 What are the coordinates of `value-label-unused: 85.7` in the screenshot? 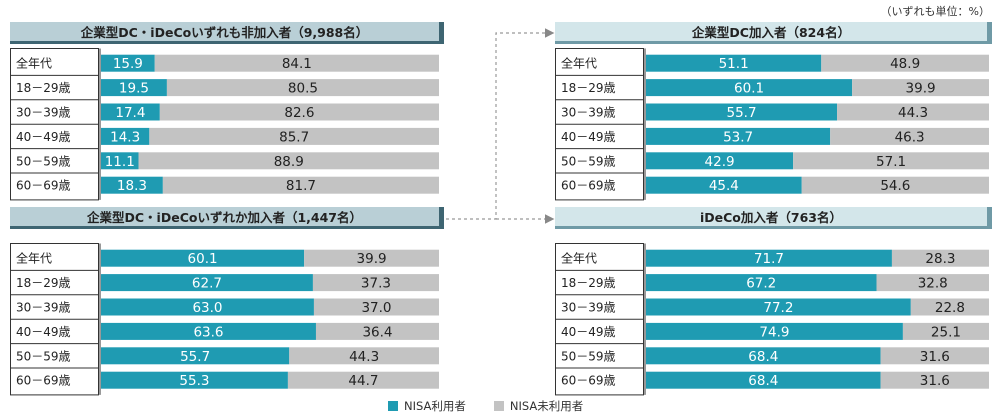 It's located at (294, 137).